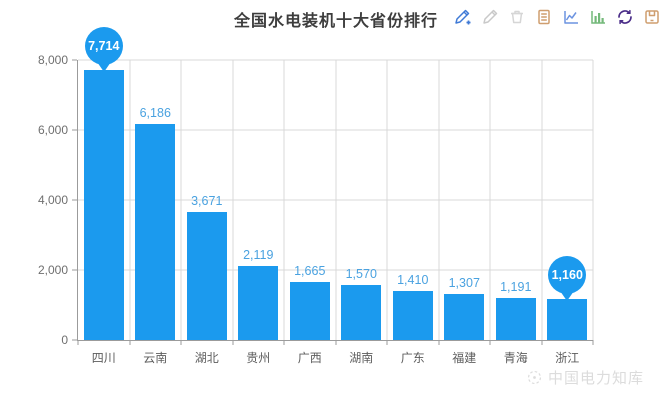  Describe the element at coordinates (361, 358) in the screenshot. I see `x-axis-category-label: 湖南` at that location.